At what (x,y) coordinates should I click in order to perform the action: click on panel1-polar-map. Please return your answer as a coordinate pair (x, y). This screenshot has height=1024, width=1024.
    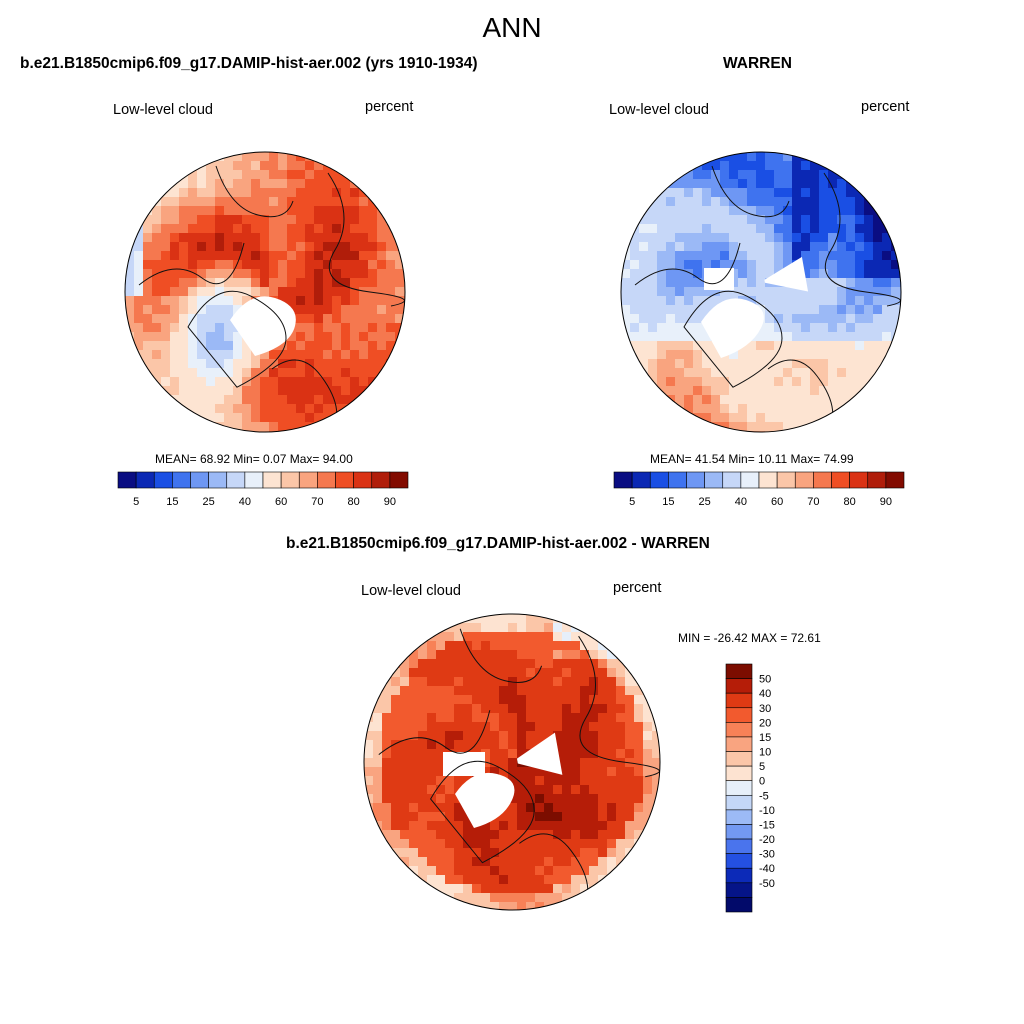
    Looking at the image, I should click on (265, 292).